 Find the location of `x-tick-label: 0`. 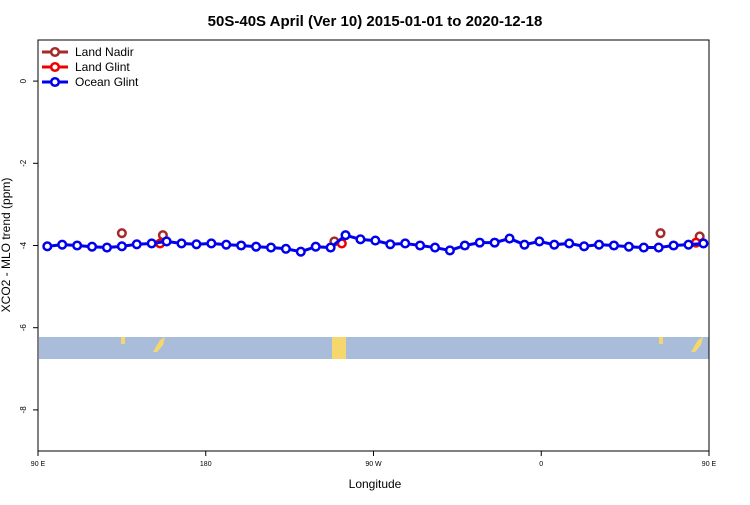

x-tick-label: 0 is located at coordinates (541, 464).